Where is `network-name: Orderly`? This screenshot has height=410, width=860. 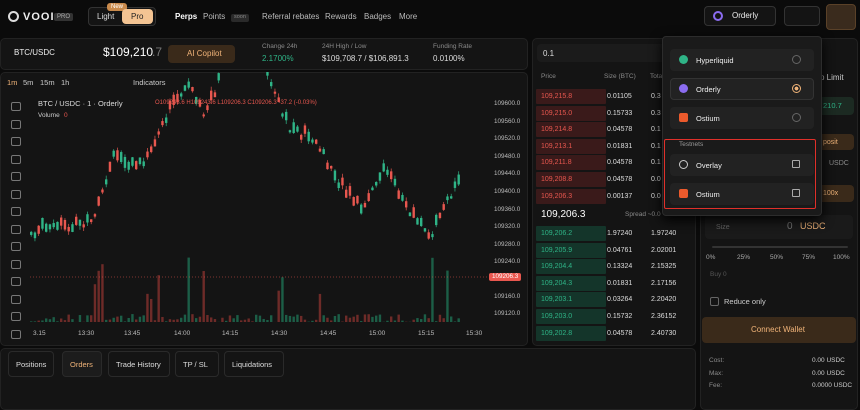
network-name: Orderly is located at coordinates (708, 89).